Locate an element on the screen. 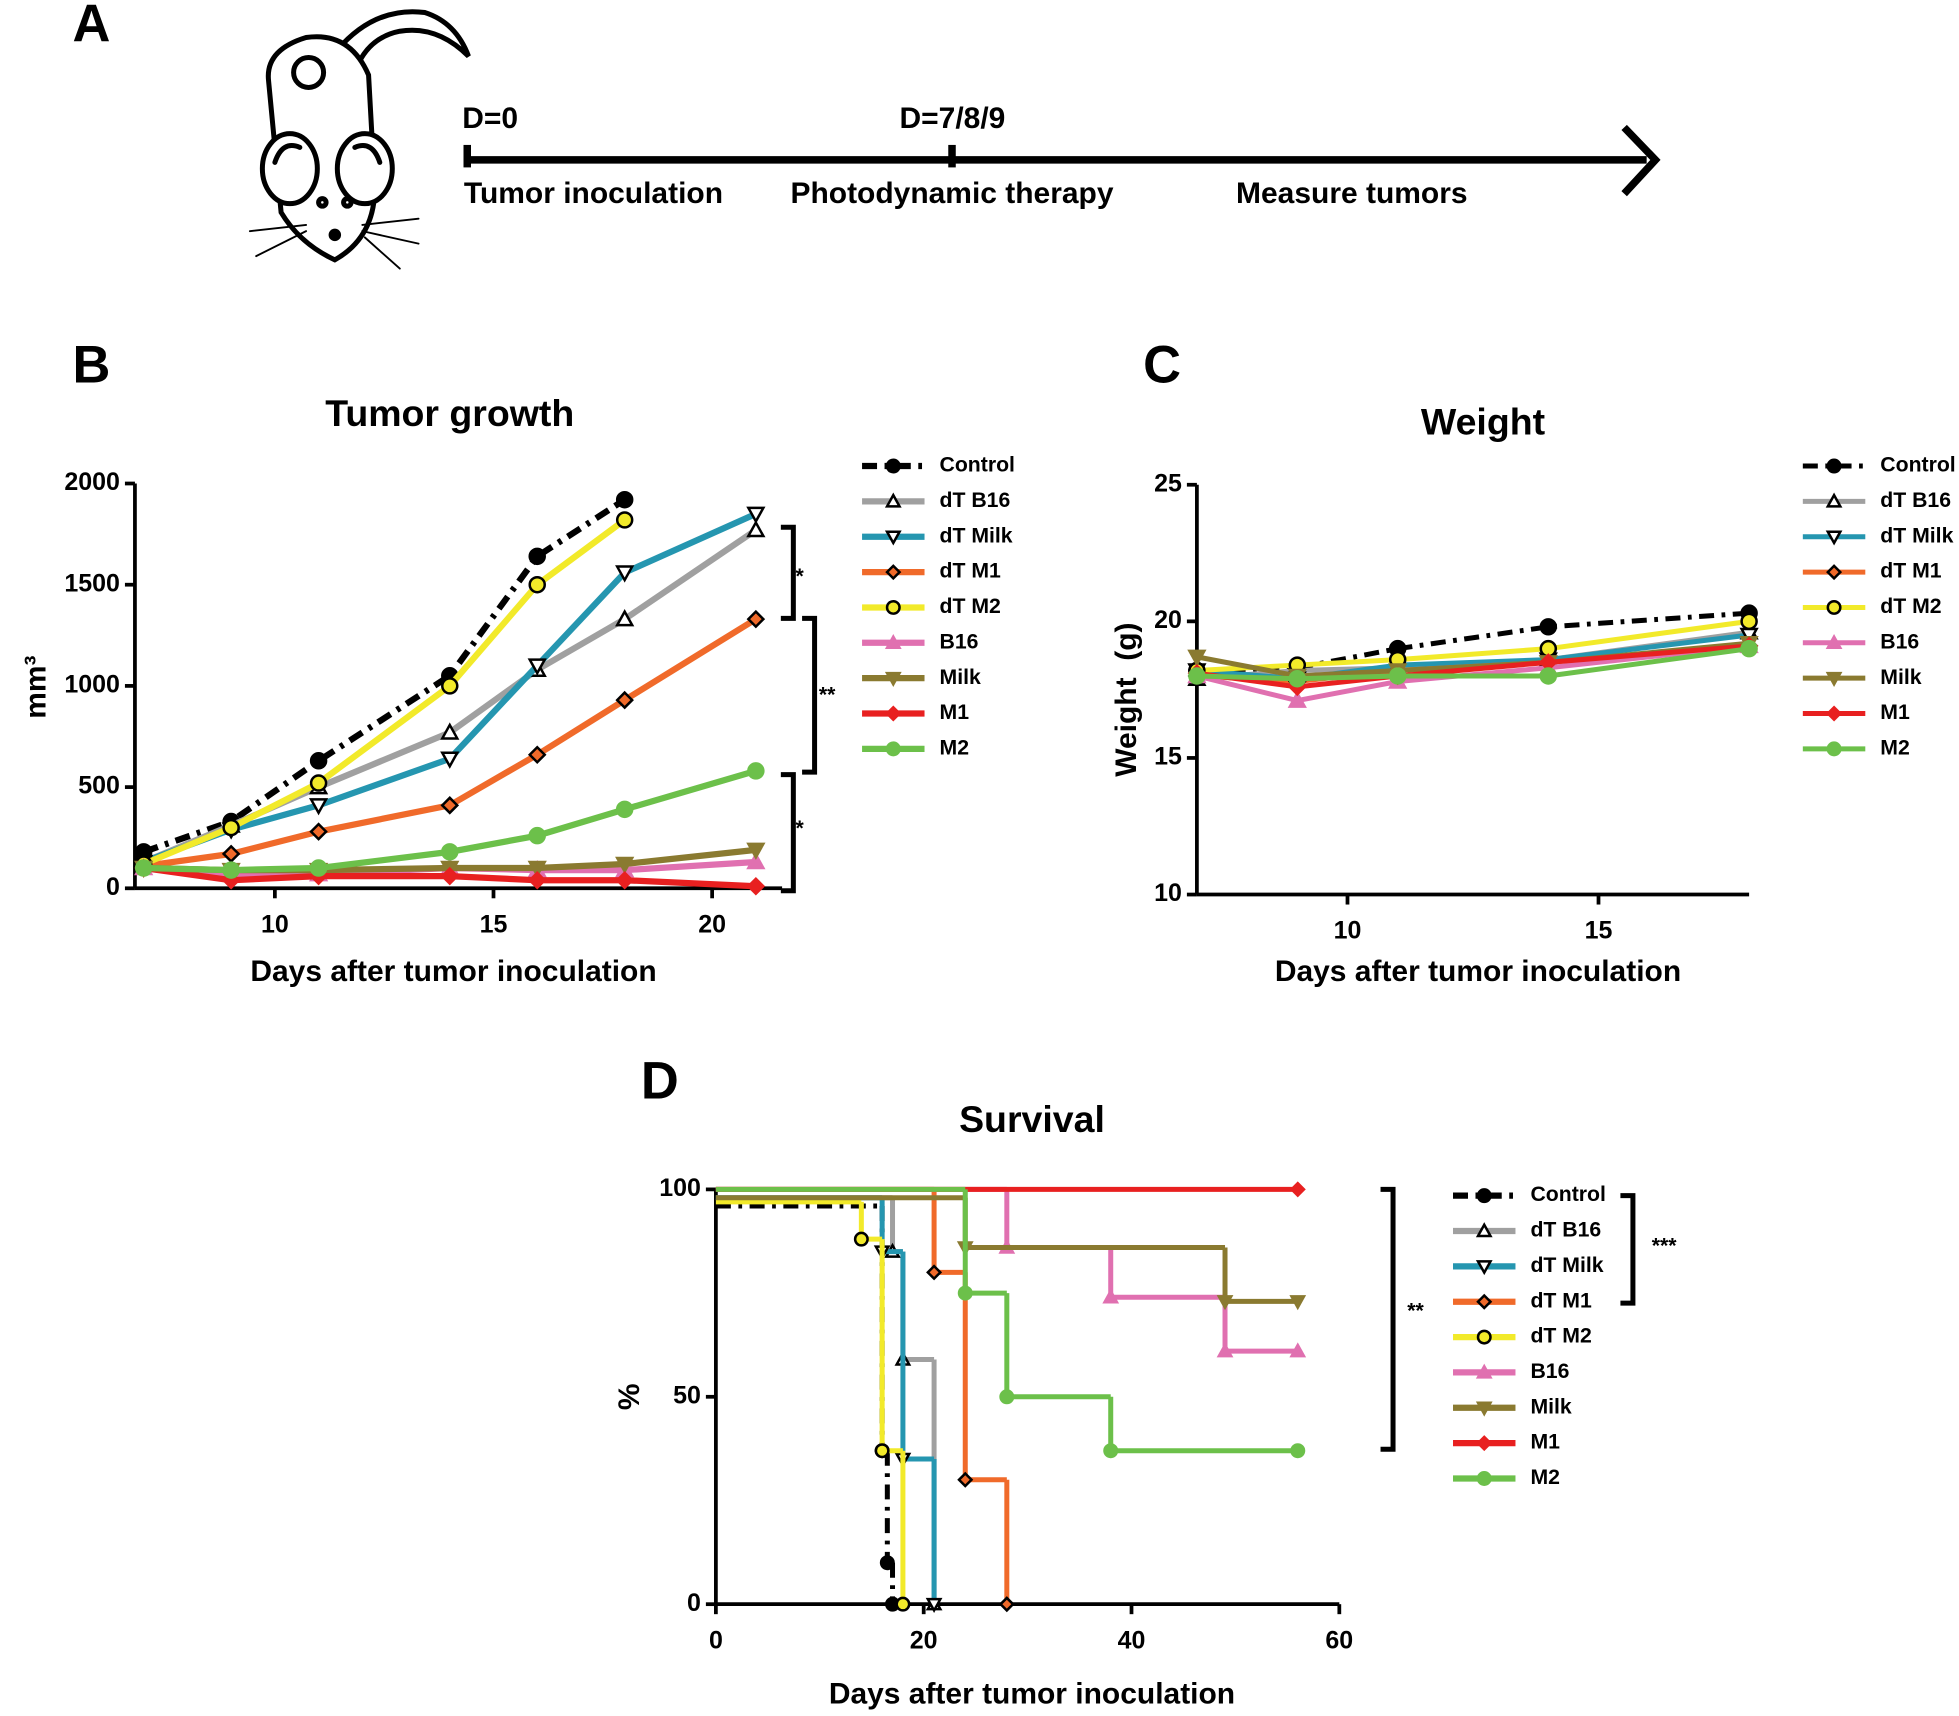 The height and width of the screenshot is (1716, 1959). panel-letter: A is located at coordinates (91, 26).